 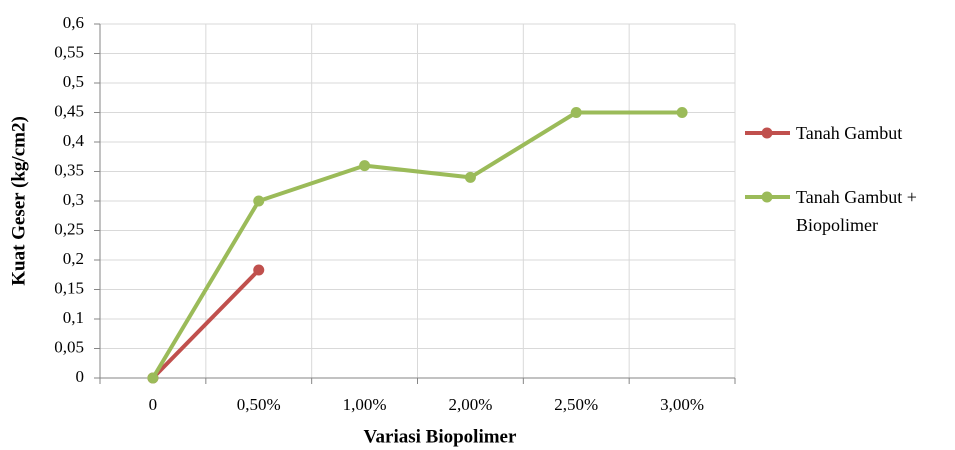 I want to click on y-tick-label: 0, so click(x=80, y=376).